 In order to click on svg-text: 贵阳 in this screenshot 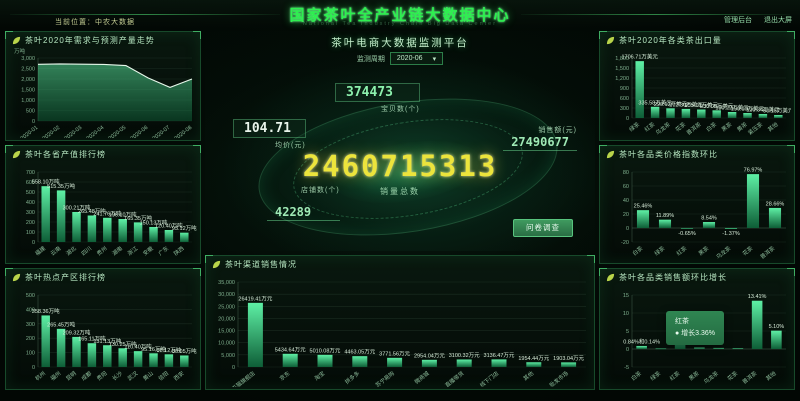, I will do `click(102, 376)`.